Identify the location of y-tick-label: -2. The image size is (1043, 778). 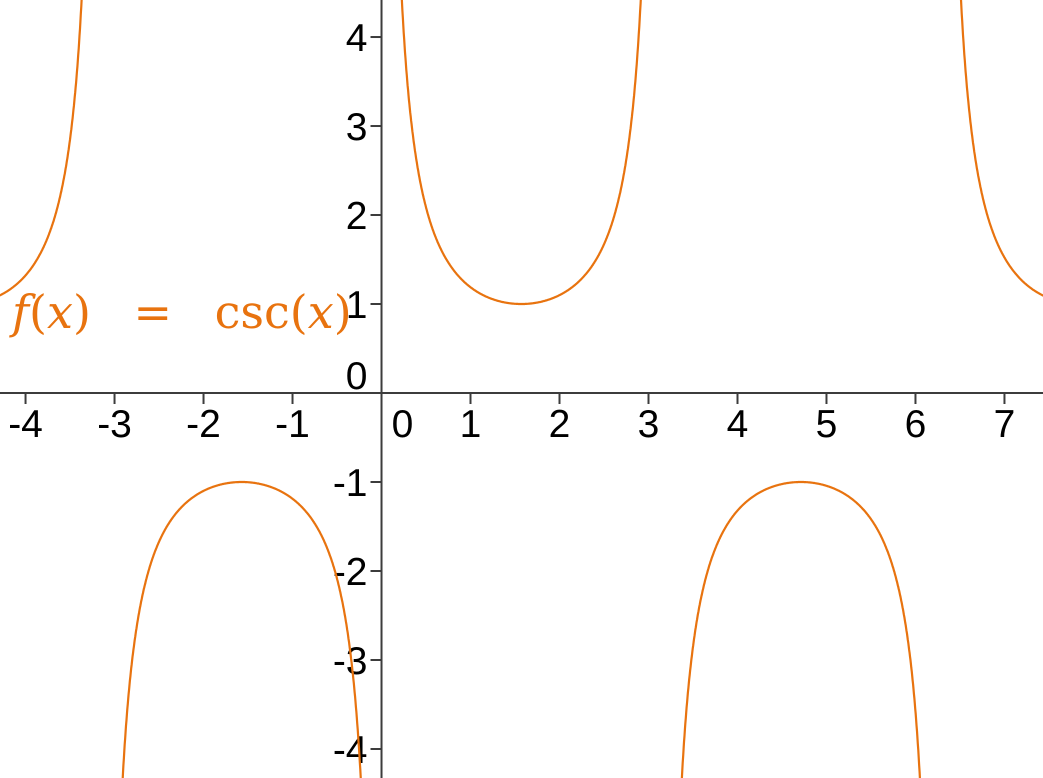
(350, 572).